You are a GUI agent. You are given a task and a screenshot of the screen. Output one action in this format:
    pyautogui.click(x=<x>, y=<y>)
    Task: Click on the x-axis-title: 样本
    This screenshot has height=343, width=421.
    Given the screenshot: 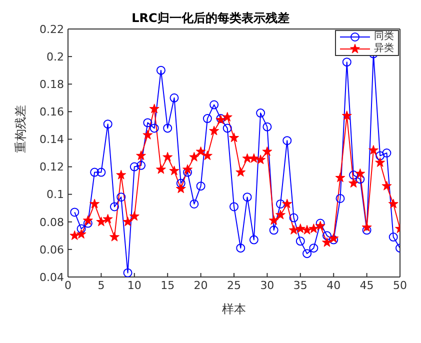 What is the action you would take?
    pyautogui.click(x=234, y=309)
    